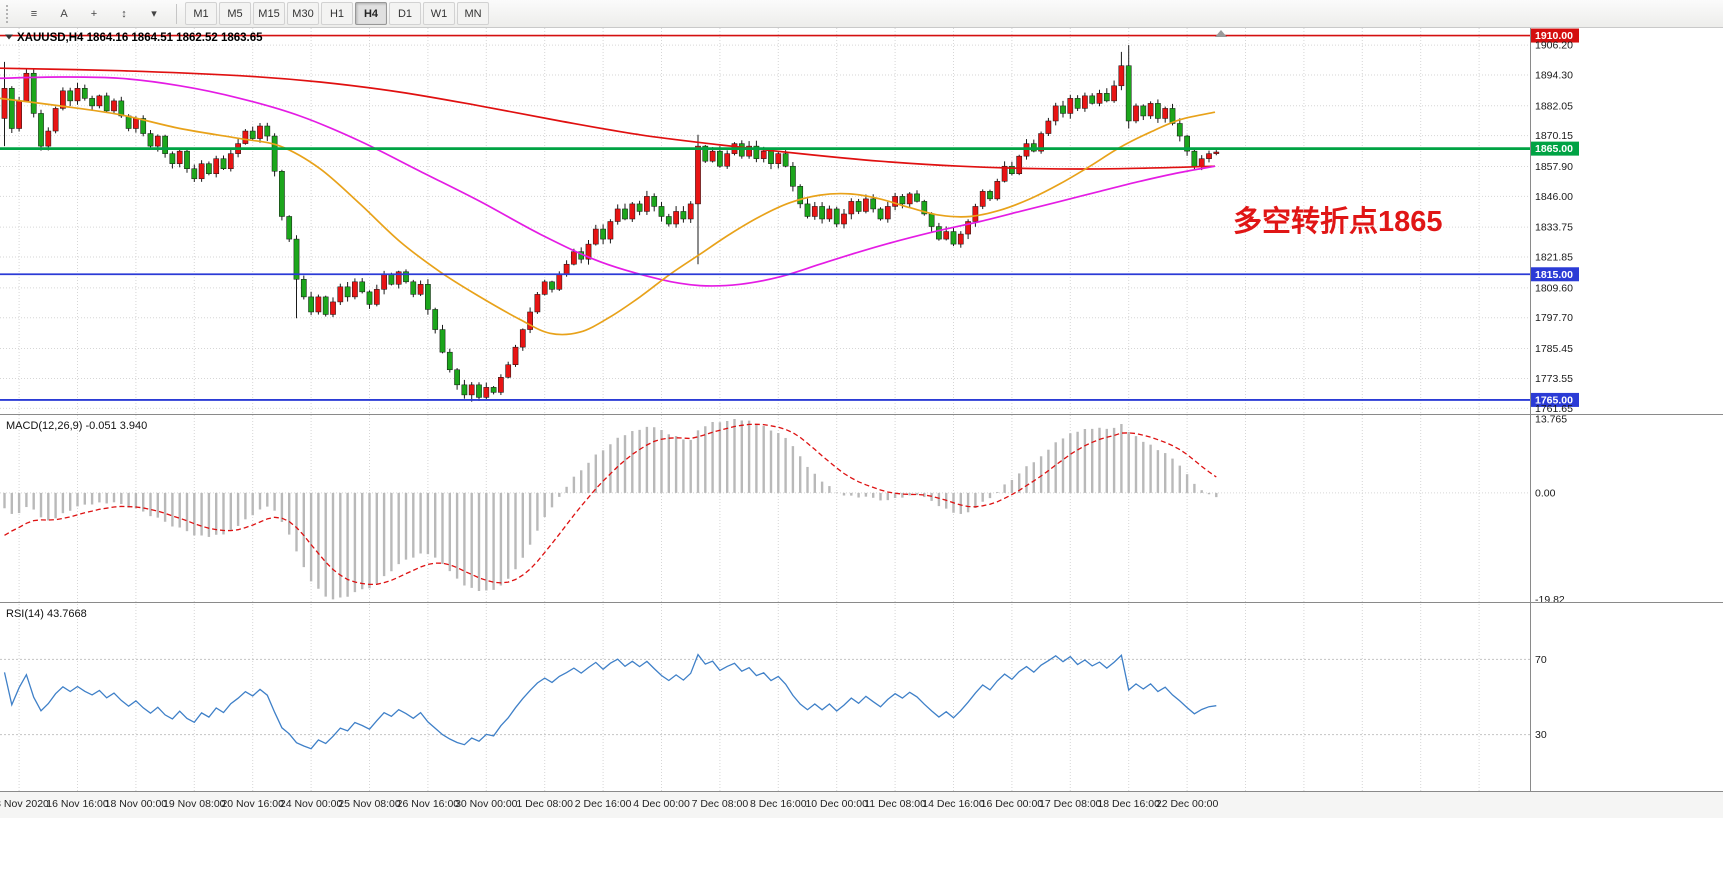  Describe the element at coordinates (1070, 804) in the screenshot. I see `time-label: 17 Dec 08:00` at that location.